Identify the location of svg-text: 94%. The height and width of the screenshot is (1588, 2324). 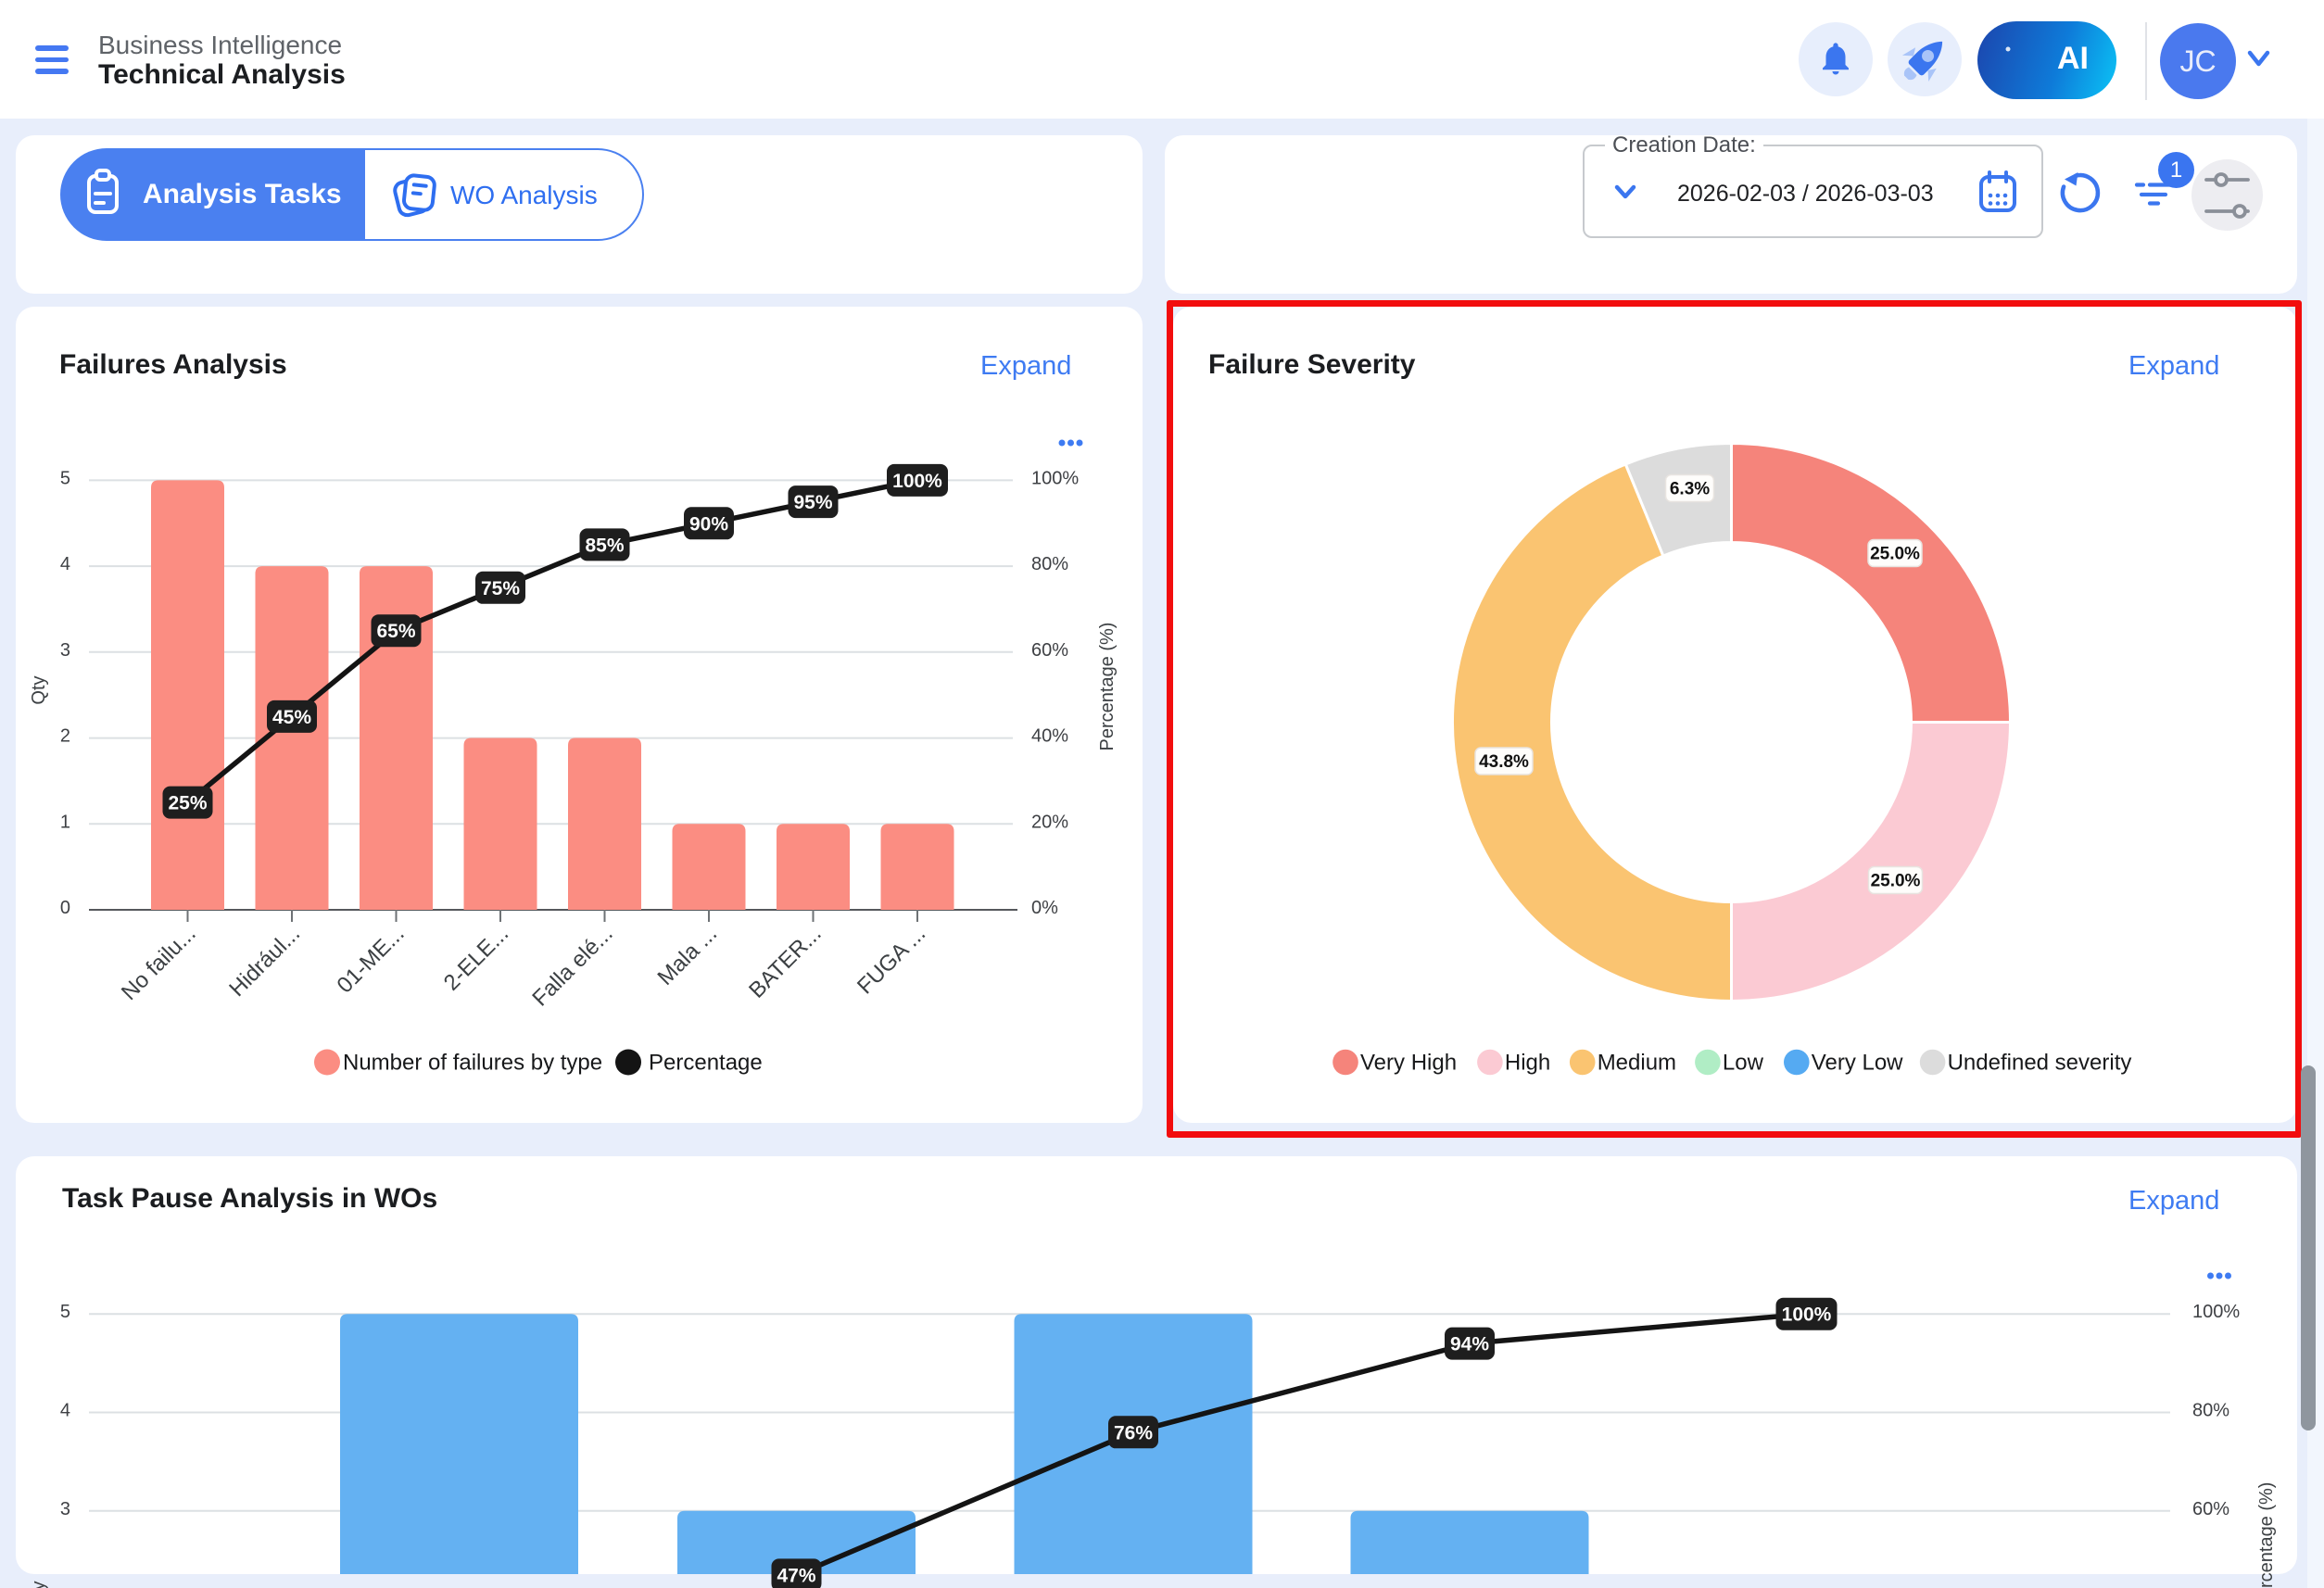
(1469, 1344).